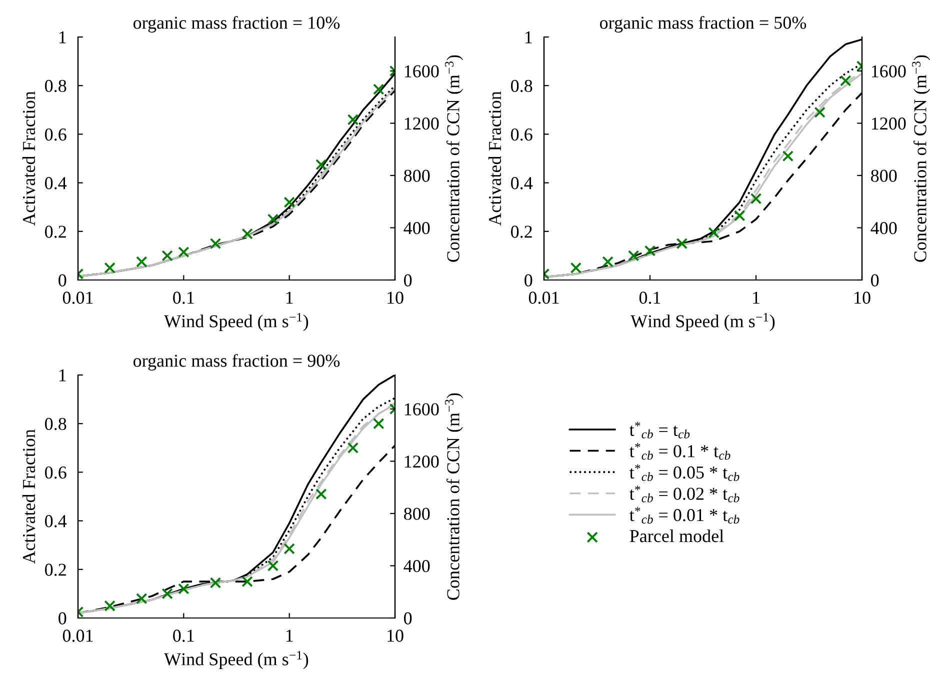  What do you see at coordinates (685, 515) in the screenshot?
I see `legend-label: t$^{*}$$_{cb}$ = 0.01 * t$_{cb}$` at bounding box center [685, 515].